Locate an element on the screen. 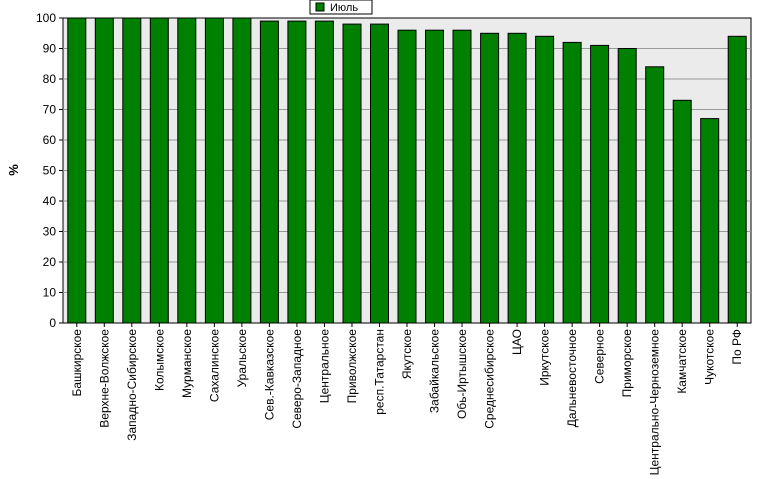  category-label: Колымское is located at coordinates (159, 360).